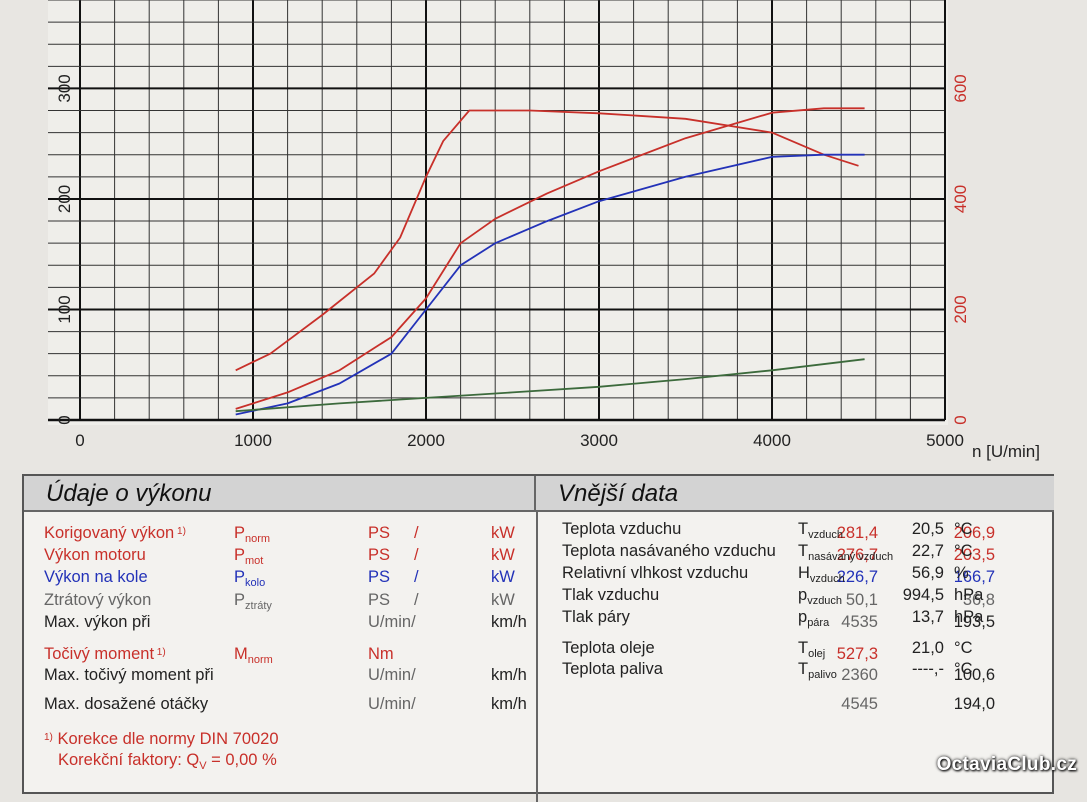 This screenshot has height=802, width=1087. Describe the element at coordinates (426, 440) in the screenshot. I see `x-tick-label: 2000` at that location.